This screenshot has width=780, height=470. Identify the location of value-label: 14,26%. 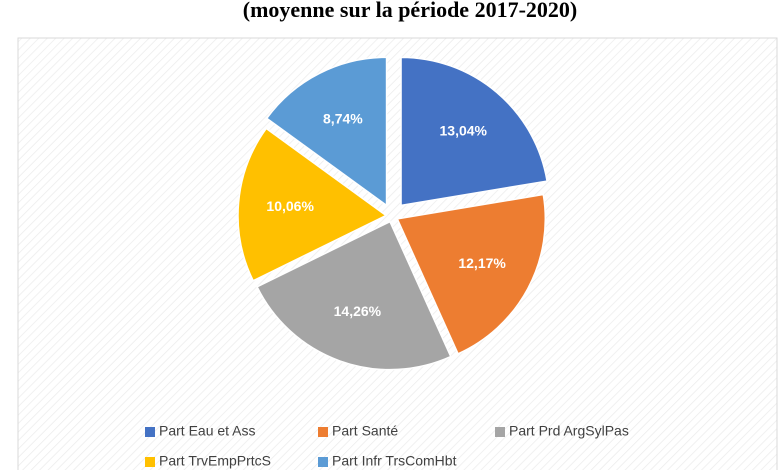
(358, 311).